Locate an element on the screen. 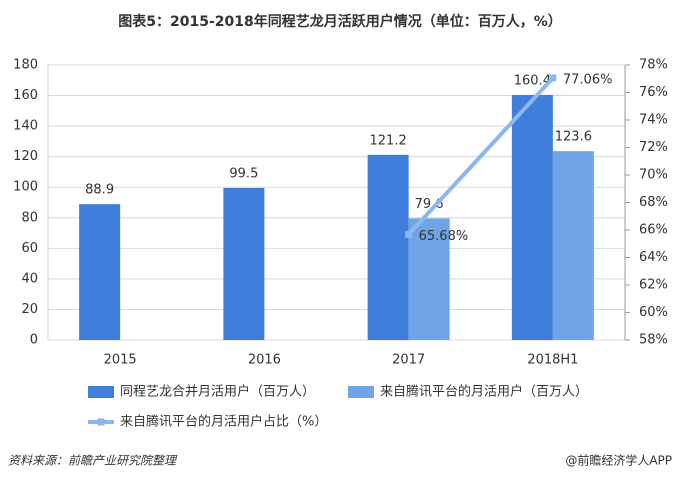 The height and width of the screenshot is (477, 680). line-series is located at coordinates (481, 156).